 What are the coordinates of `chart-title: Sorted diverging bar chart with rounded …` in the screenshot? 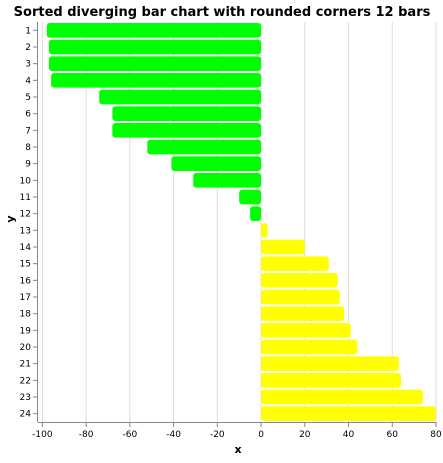 It's located at (222, 12).